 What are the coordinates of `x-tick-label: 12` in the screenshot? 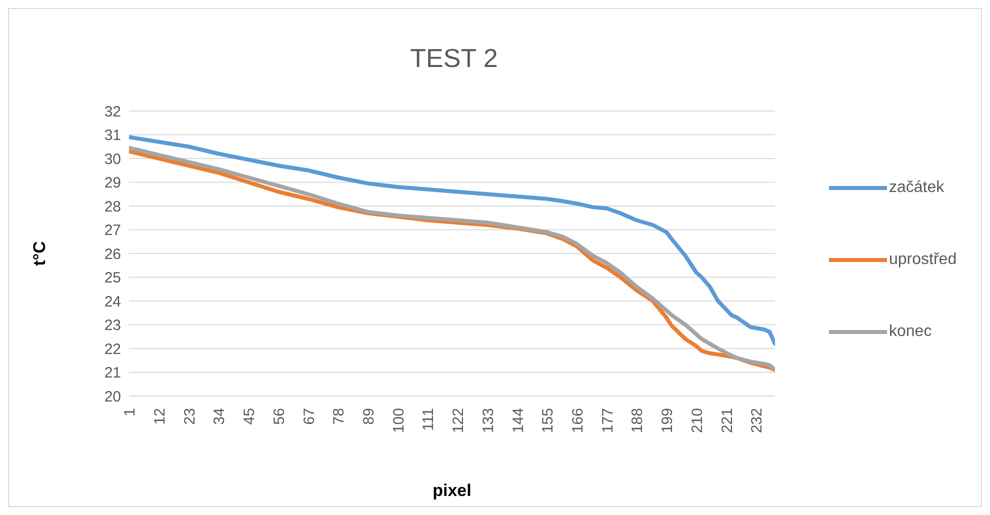 It's located at (160, 416).